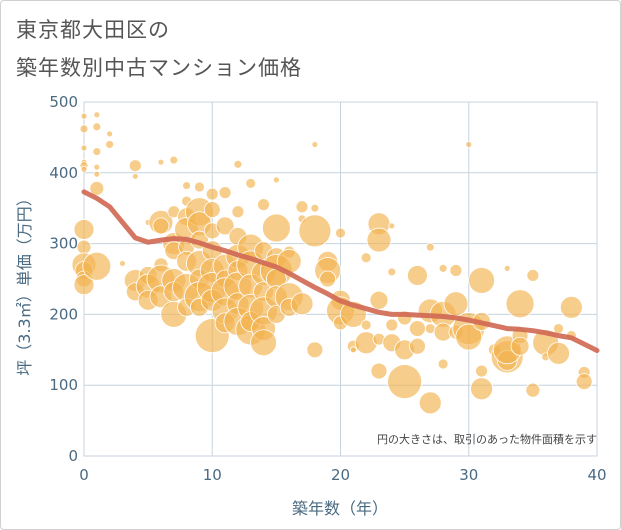 This screenshot has width=621, height=530. What do you see at coordinates (84, 475) in the screenshot?
I see `x-tick-label: 0` at bounding box center [84, 475].